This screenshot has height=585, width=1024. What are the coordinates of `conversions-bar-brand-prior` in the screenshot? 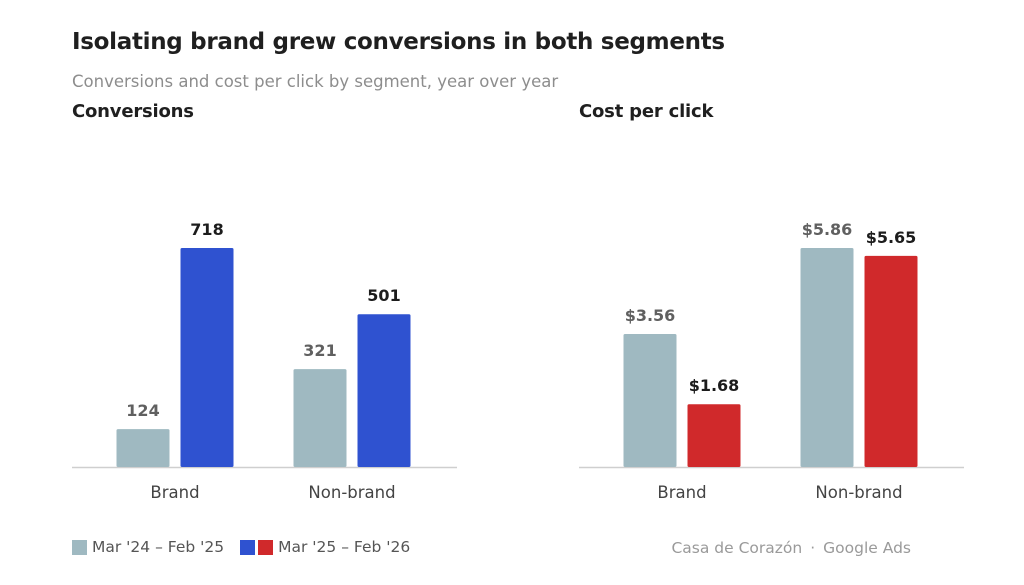 It's located at (143, 448).